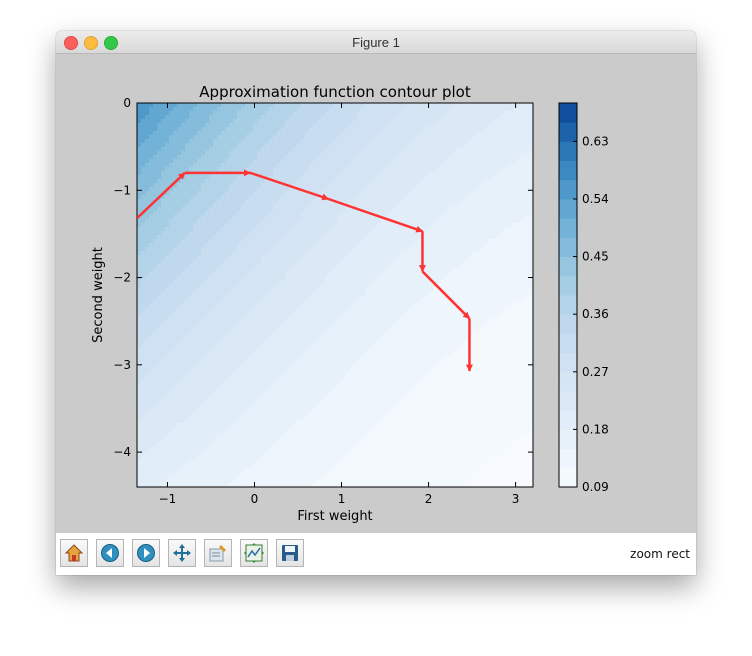 Image resolution: width=752 pixels, height=656 pixels. I want to click on x-tick-label: 2, so click(429, 499).